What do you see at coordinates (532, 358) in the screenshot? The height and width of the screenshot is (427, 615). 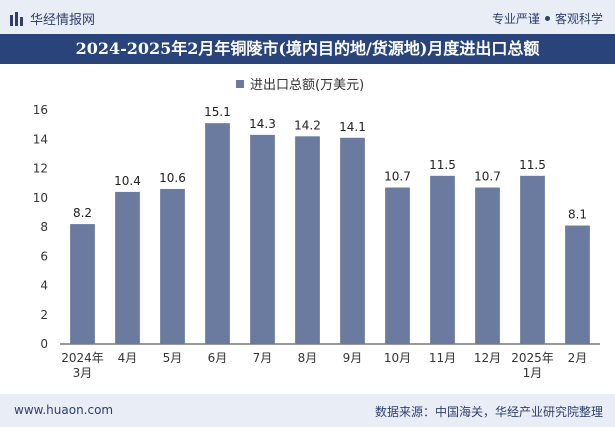 I see `x-tick-label: 2025年` at bounding box center [532, 358].